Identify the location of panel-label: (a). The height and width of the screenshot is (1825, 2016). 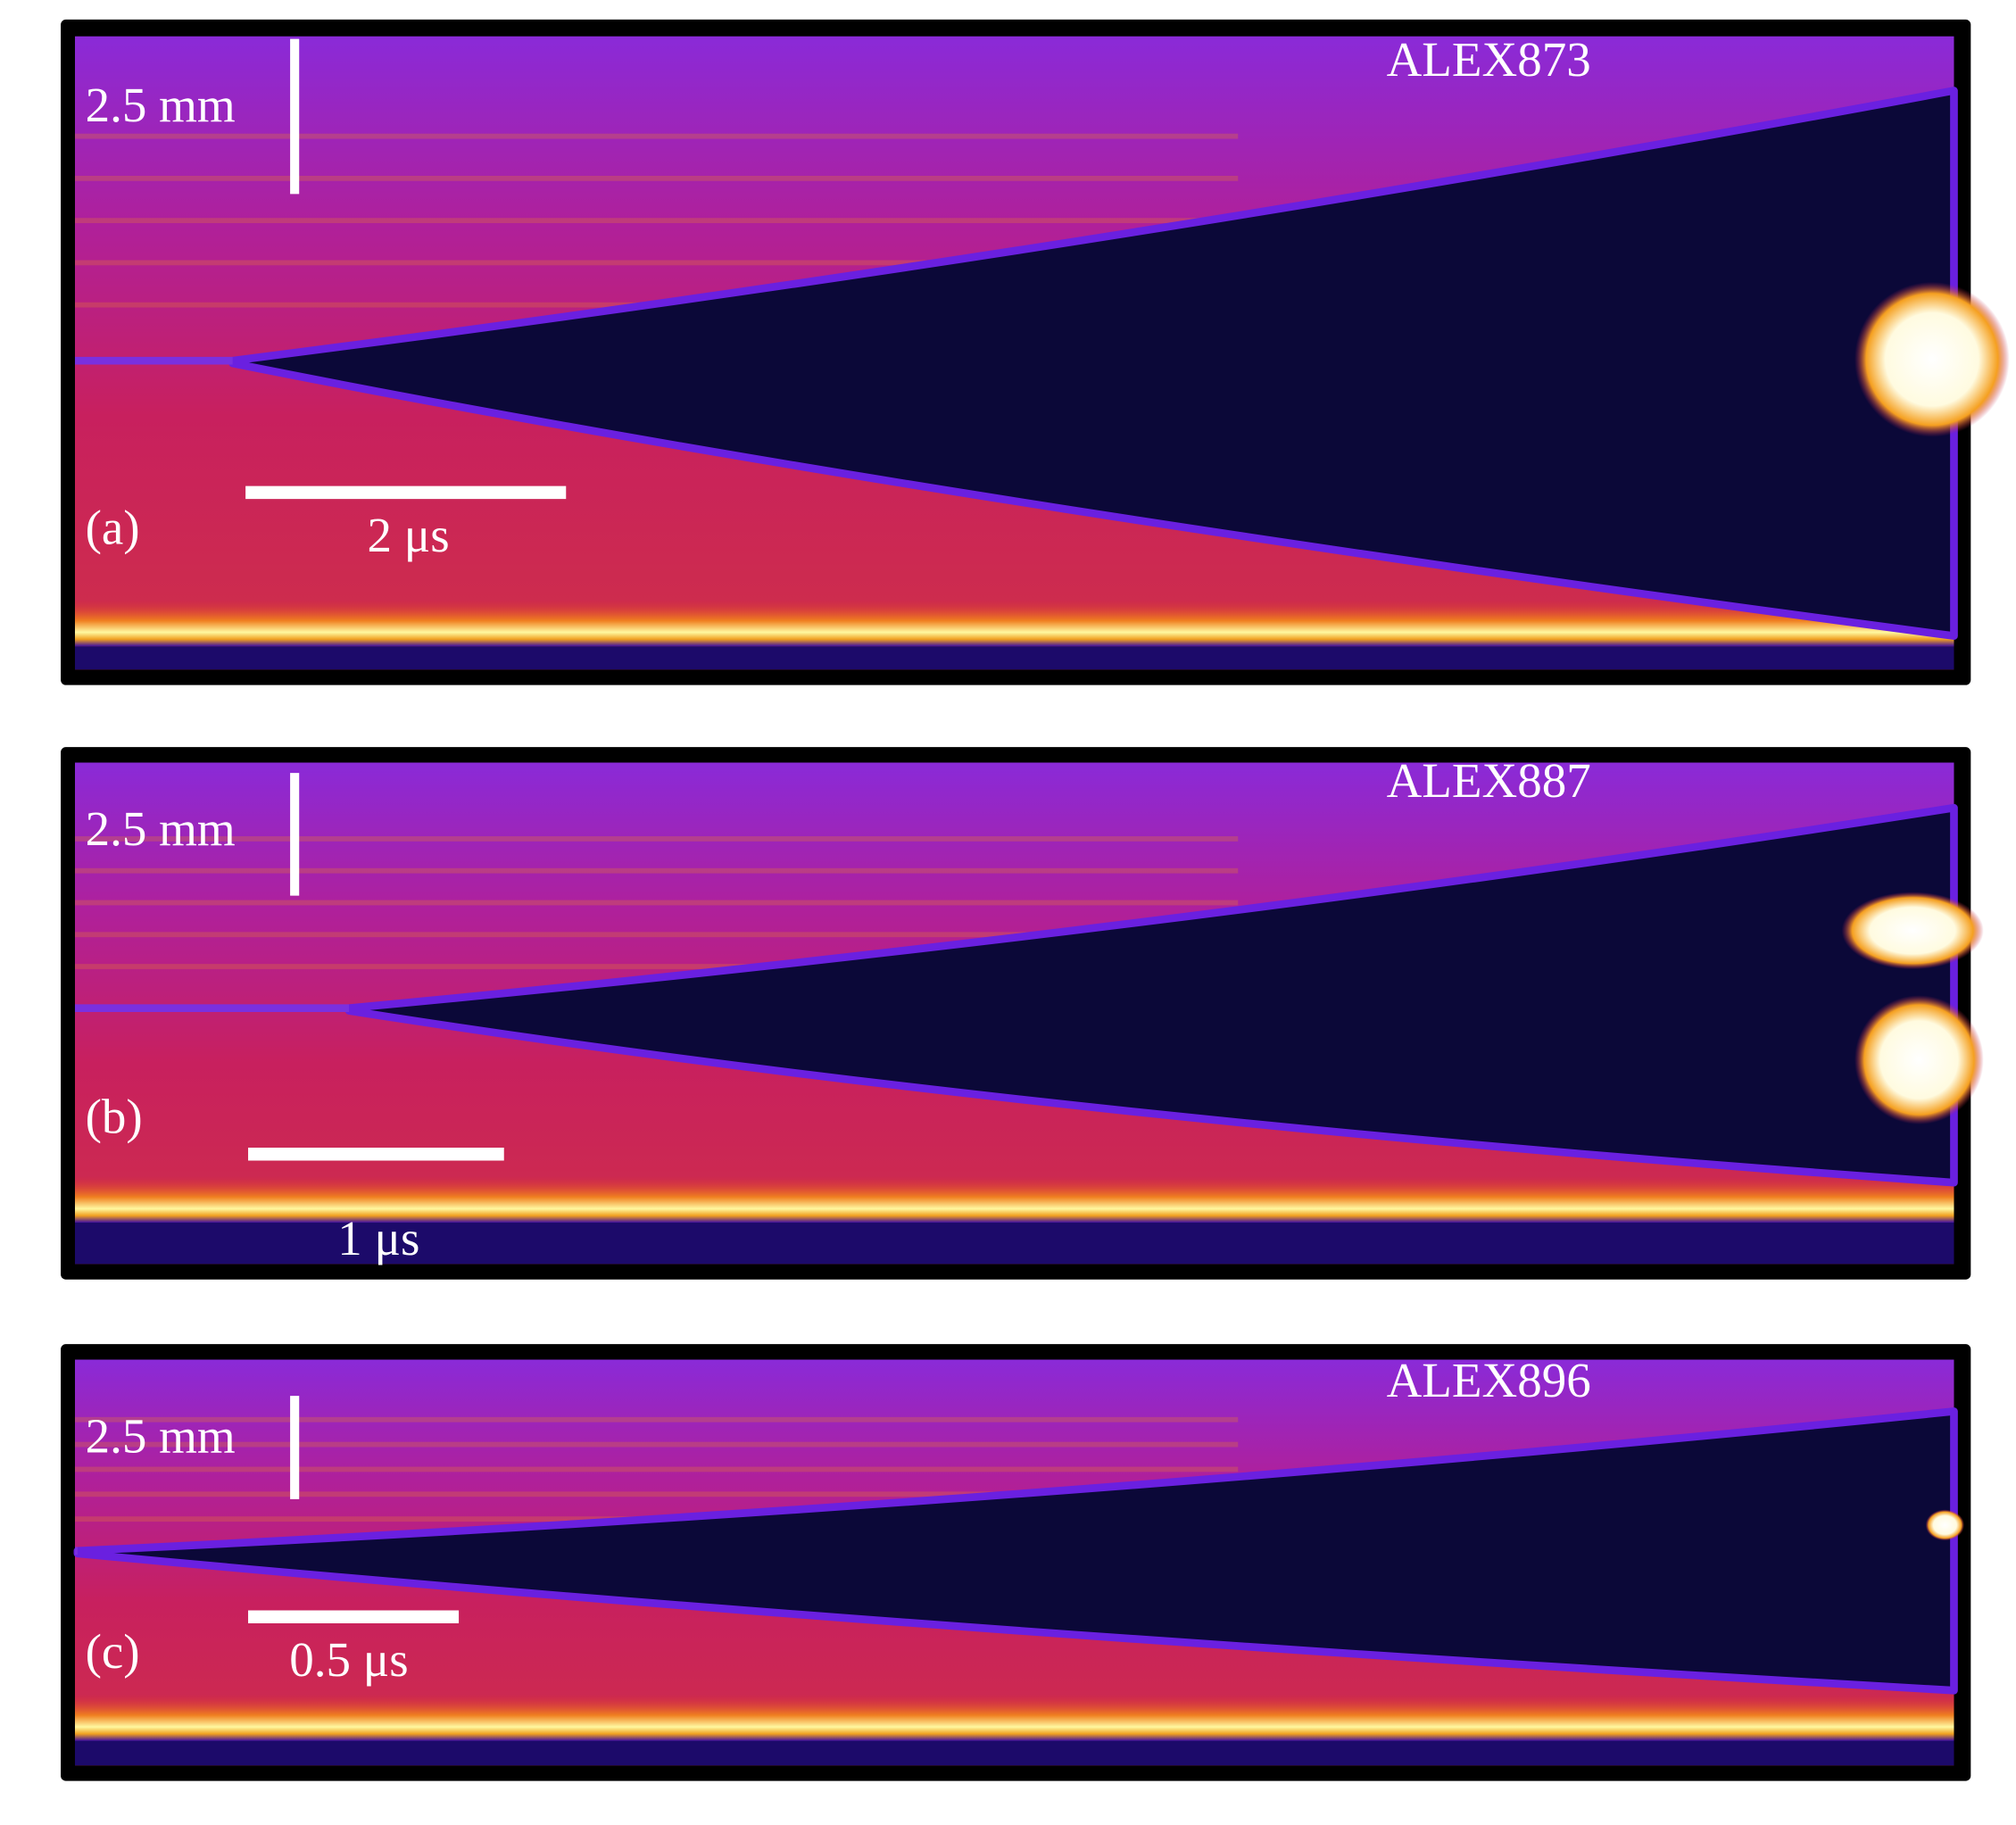
(113, 527).